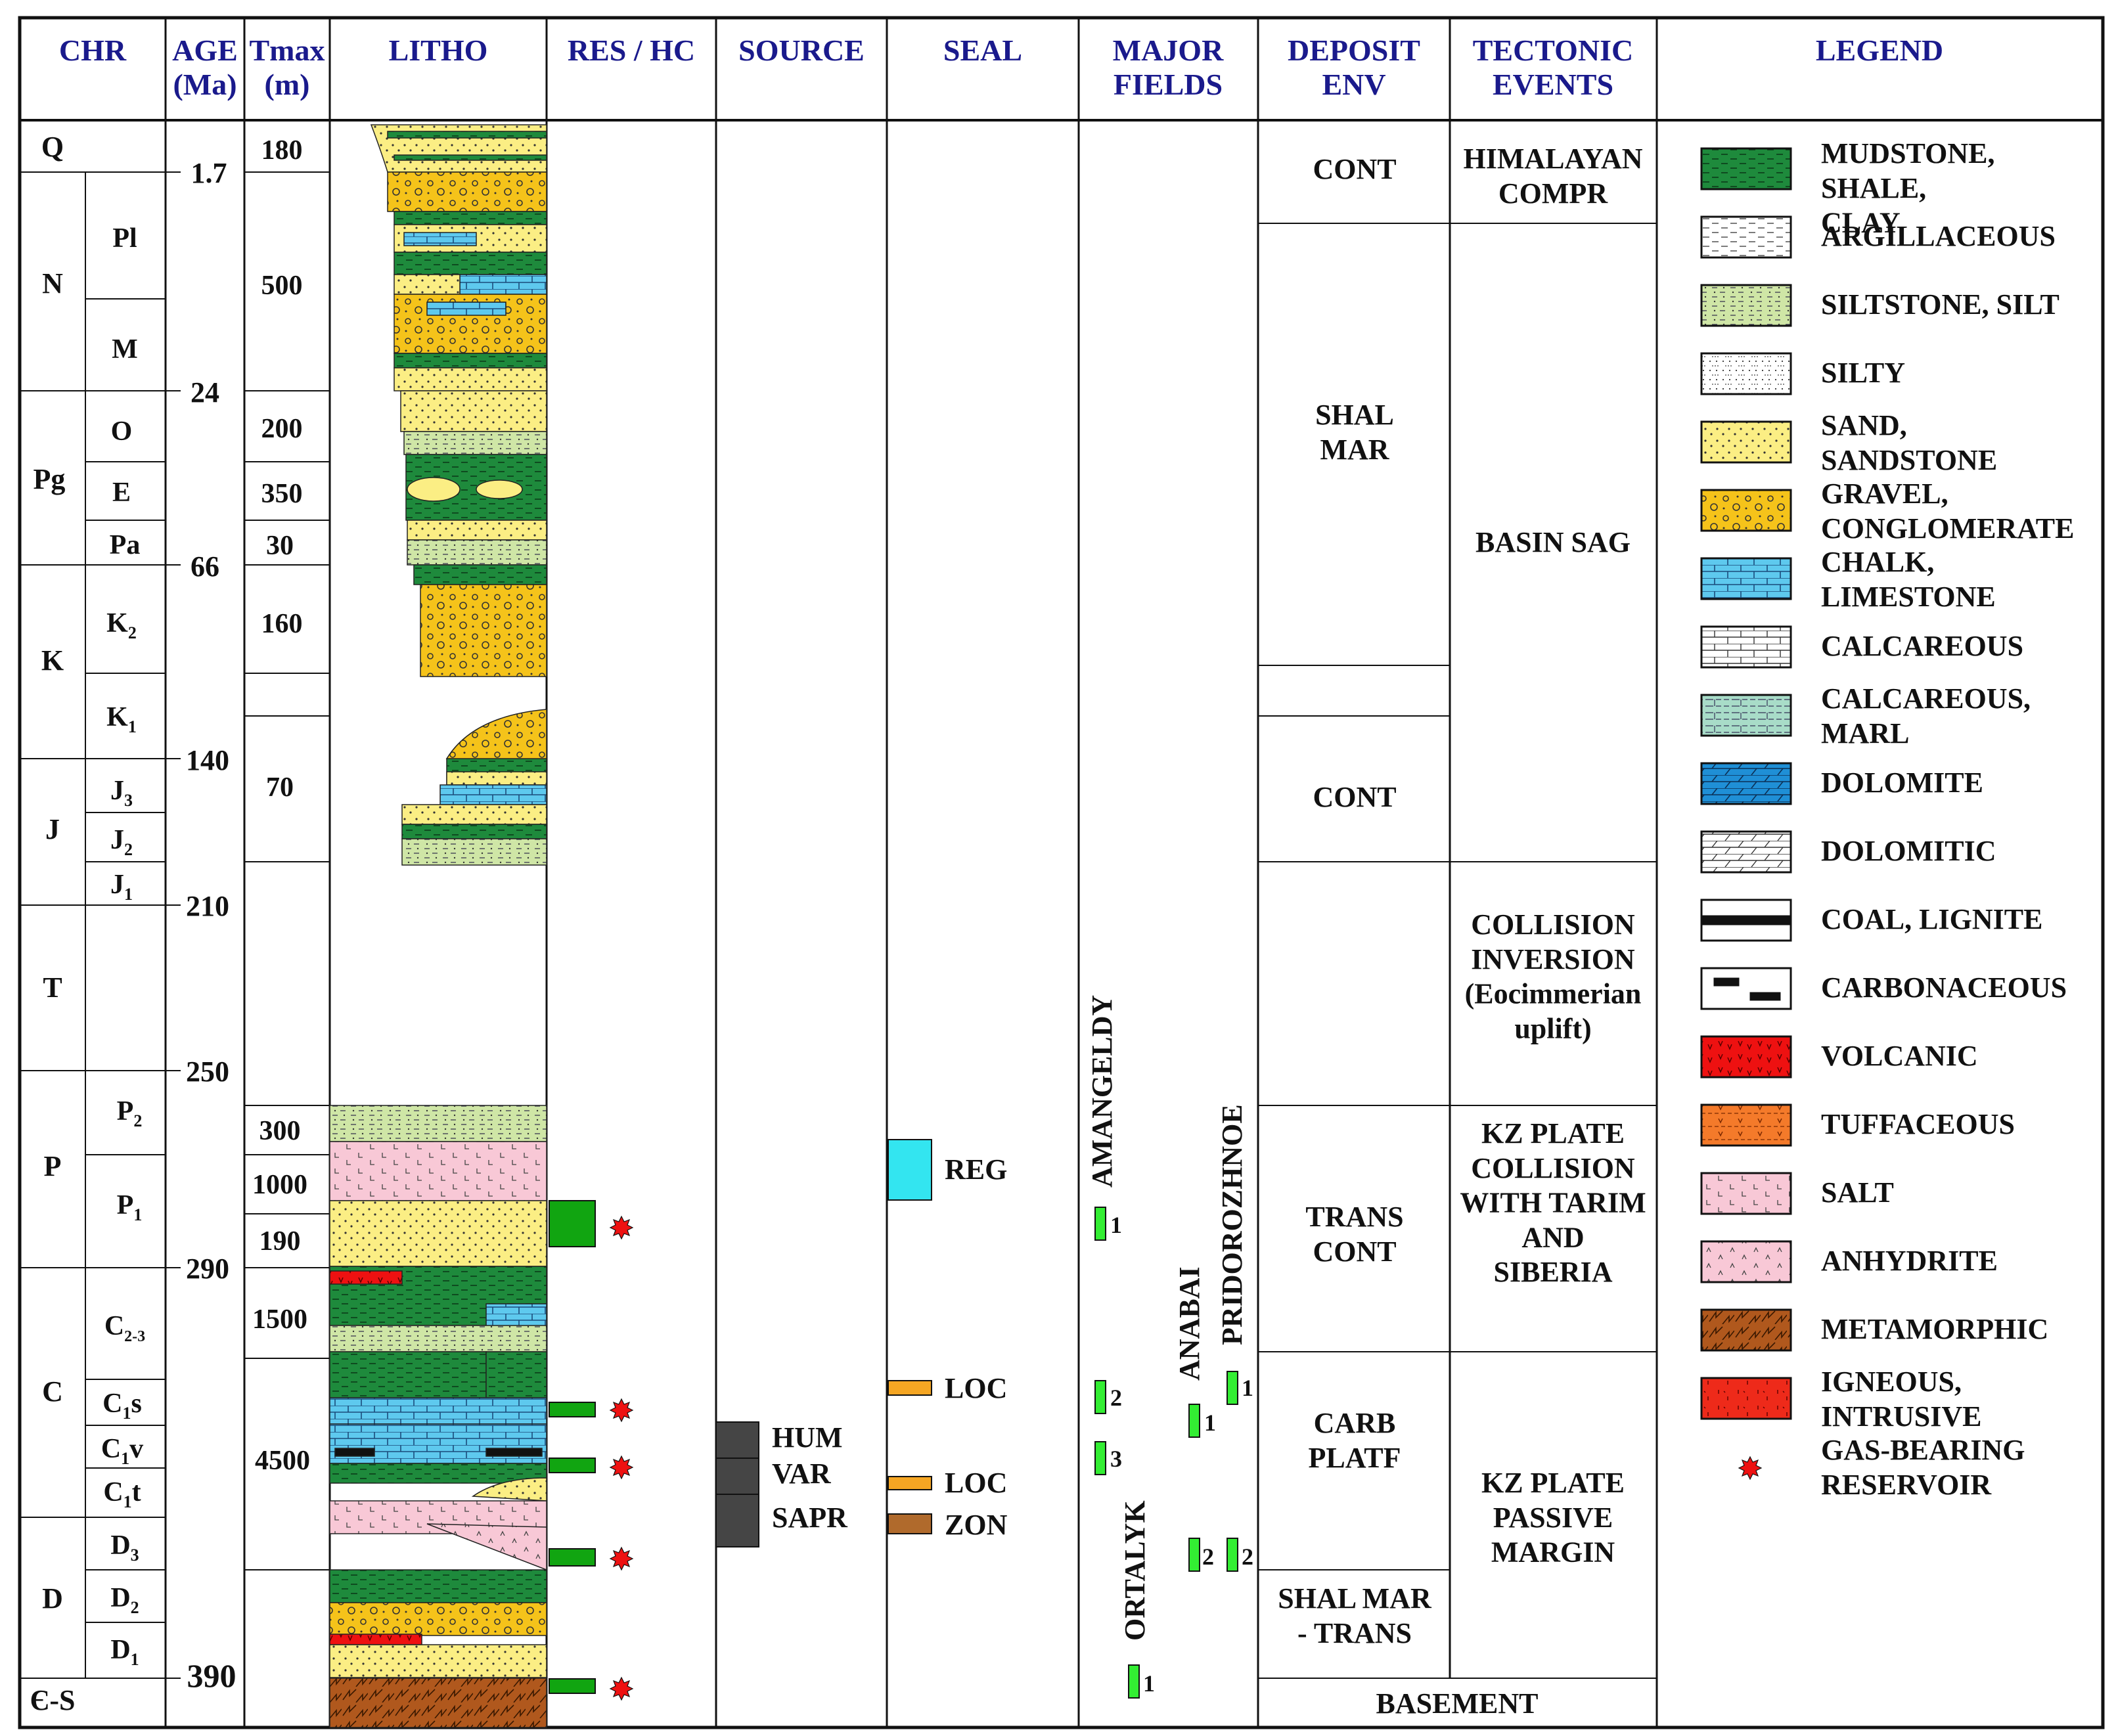  Describe the element at coordinates (124, 1652) in the screenshot. I see `series-label: D1` at that location.